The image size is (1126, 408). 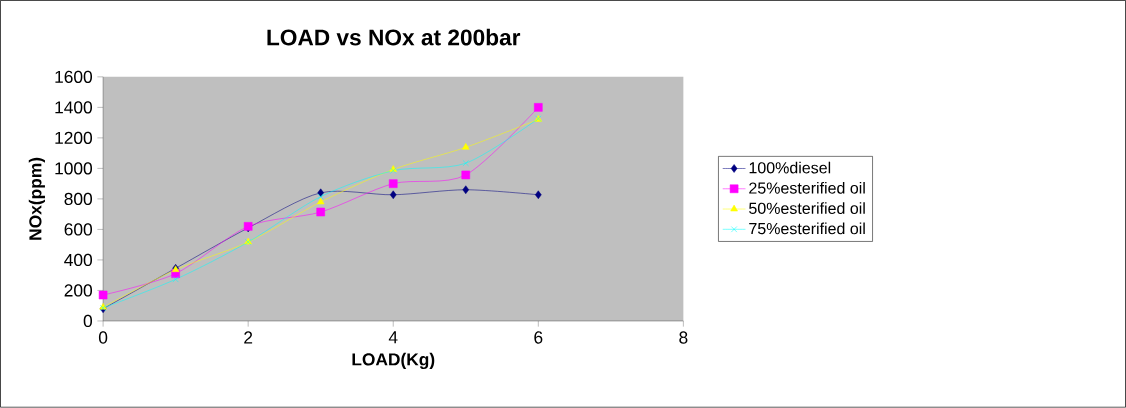 I want to click on legend-label: 25%esterified oil, so click(x=807, y=188).